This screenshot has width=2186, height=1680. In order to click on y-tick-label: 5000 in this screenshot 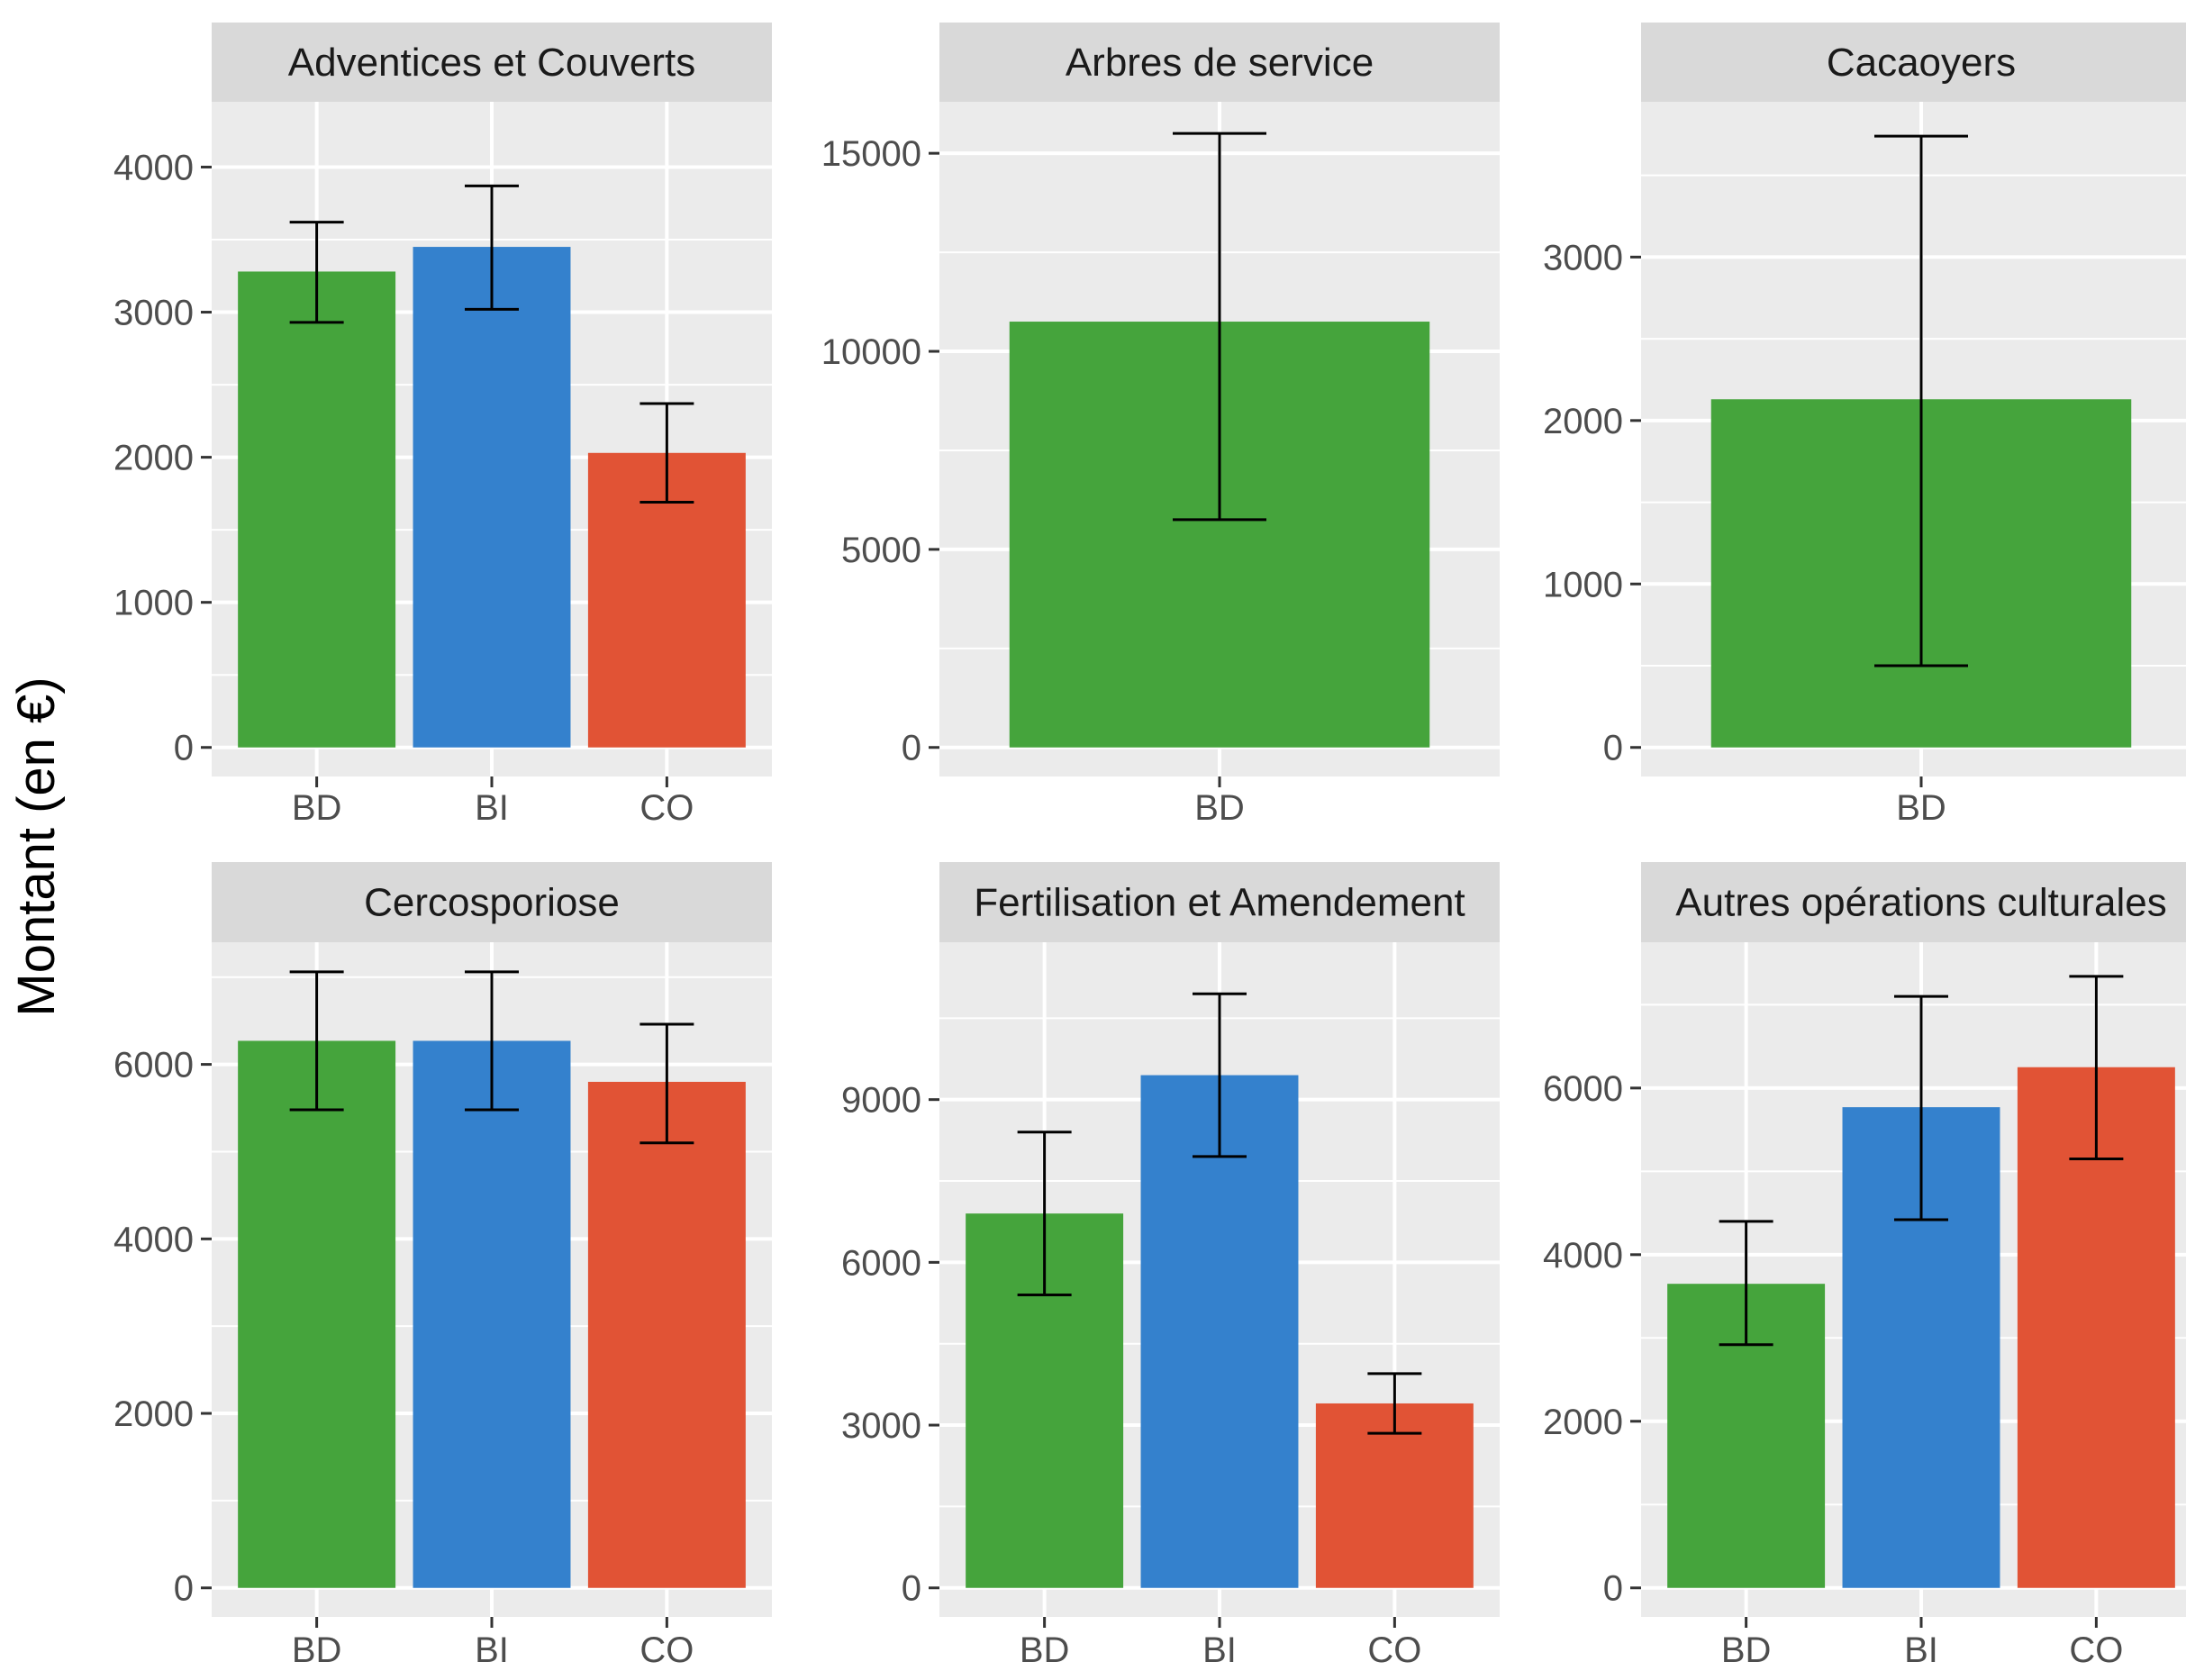, I will do `click(881, 551)`.